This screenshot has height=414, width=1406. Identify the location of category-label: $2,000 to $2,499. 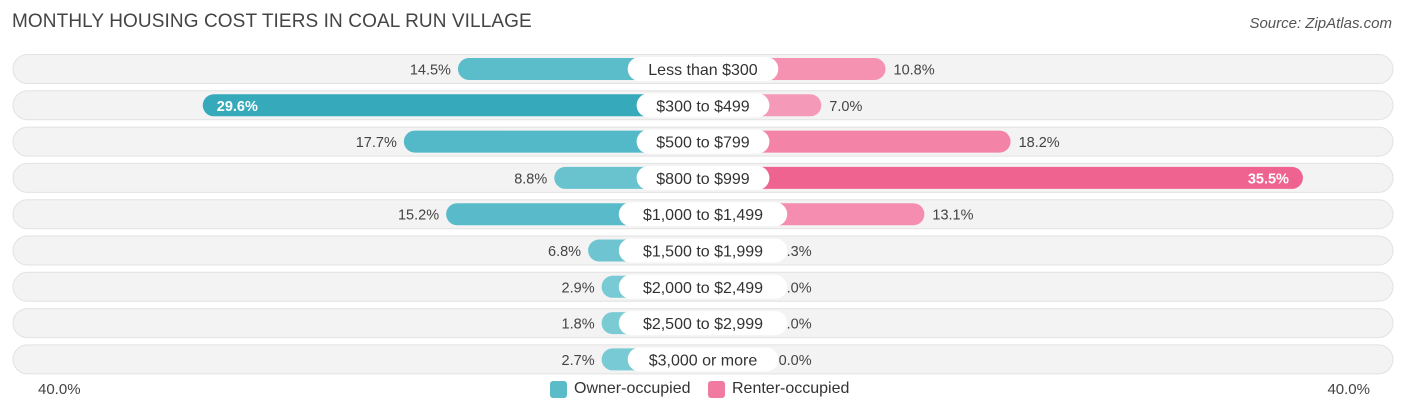
(703, 288).